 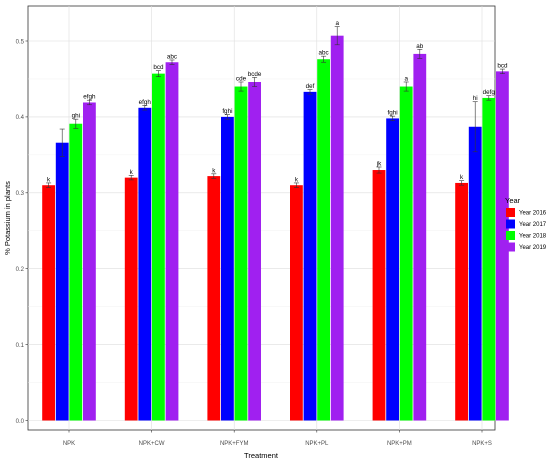 What do you see at coordinates (234, 444) in the screenshot?
I see `x-tick-label: NPK+FYM` at bounding box center [234, 444].